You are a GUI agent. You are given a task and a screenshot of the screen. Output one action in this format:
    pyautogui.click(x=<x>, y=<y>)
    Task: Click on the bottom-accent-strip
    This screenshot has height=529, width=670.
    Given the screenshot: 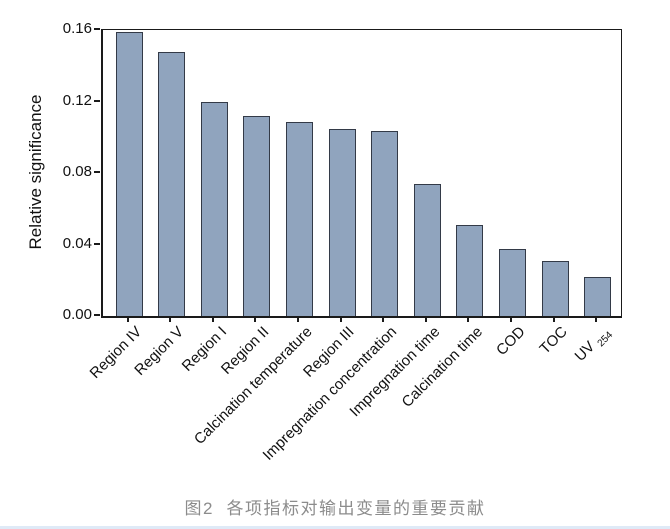 What is the action you would take?
    pyautogui.click(x=335, y=527)
    